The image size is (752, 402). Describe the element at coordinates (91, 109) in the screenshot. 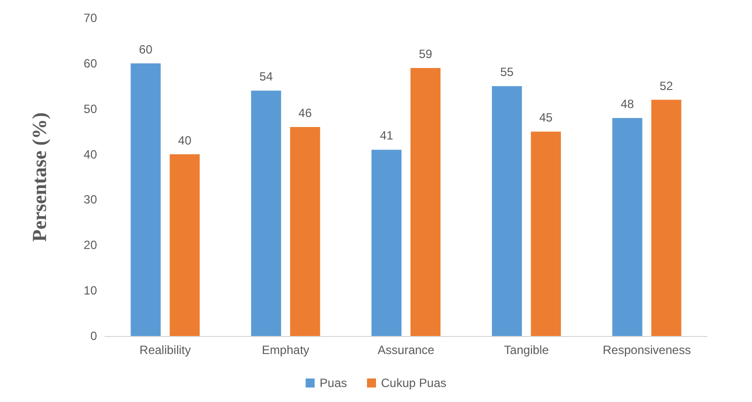

I see `y-tick-label: 50` at that location.